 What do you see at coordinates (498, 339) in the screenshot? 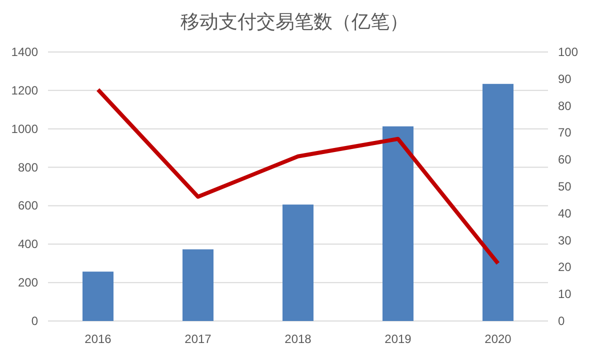
I see `x-tick-label: 2020` at bounding box center [498, 339].